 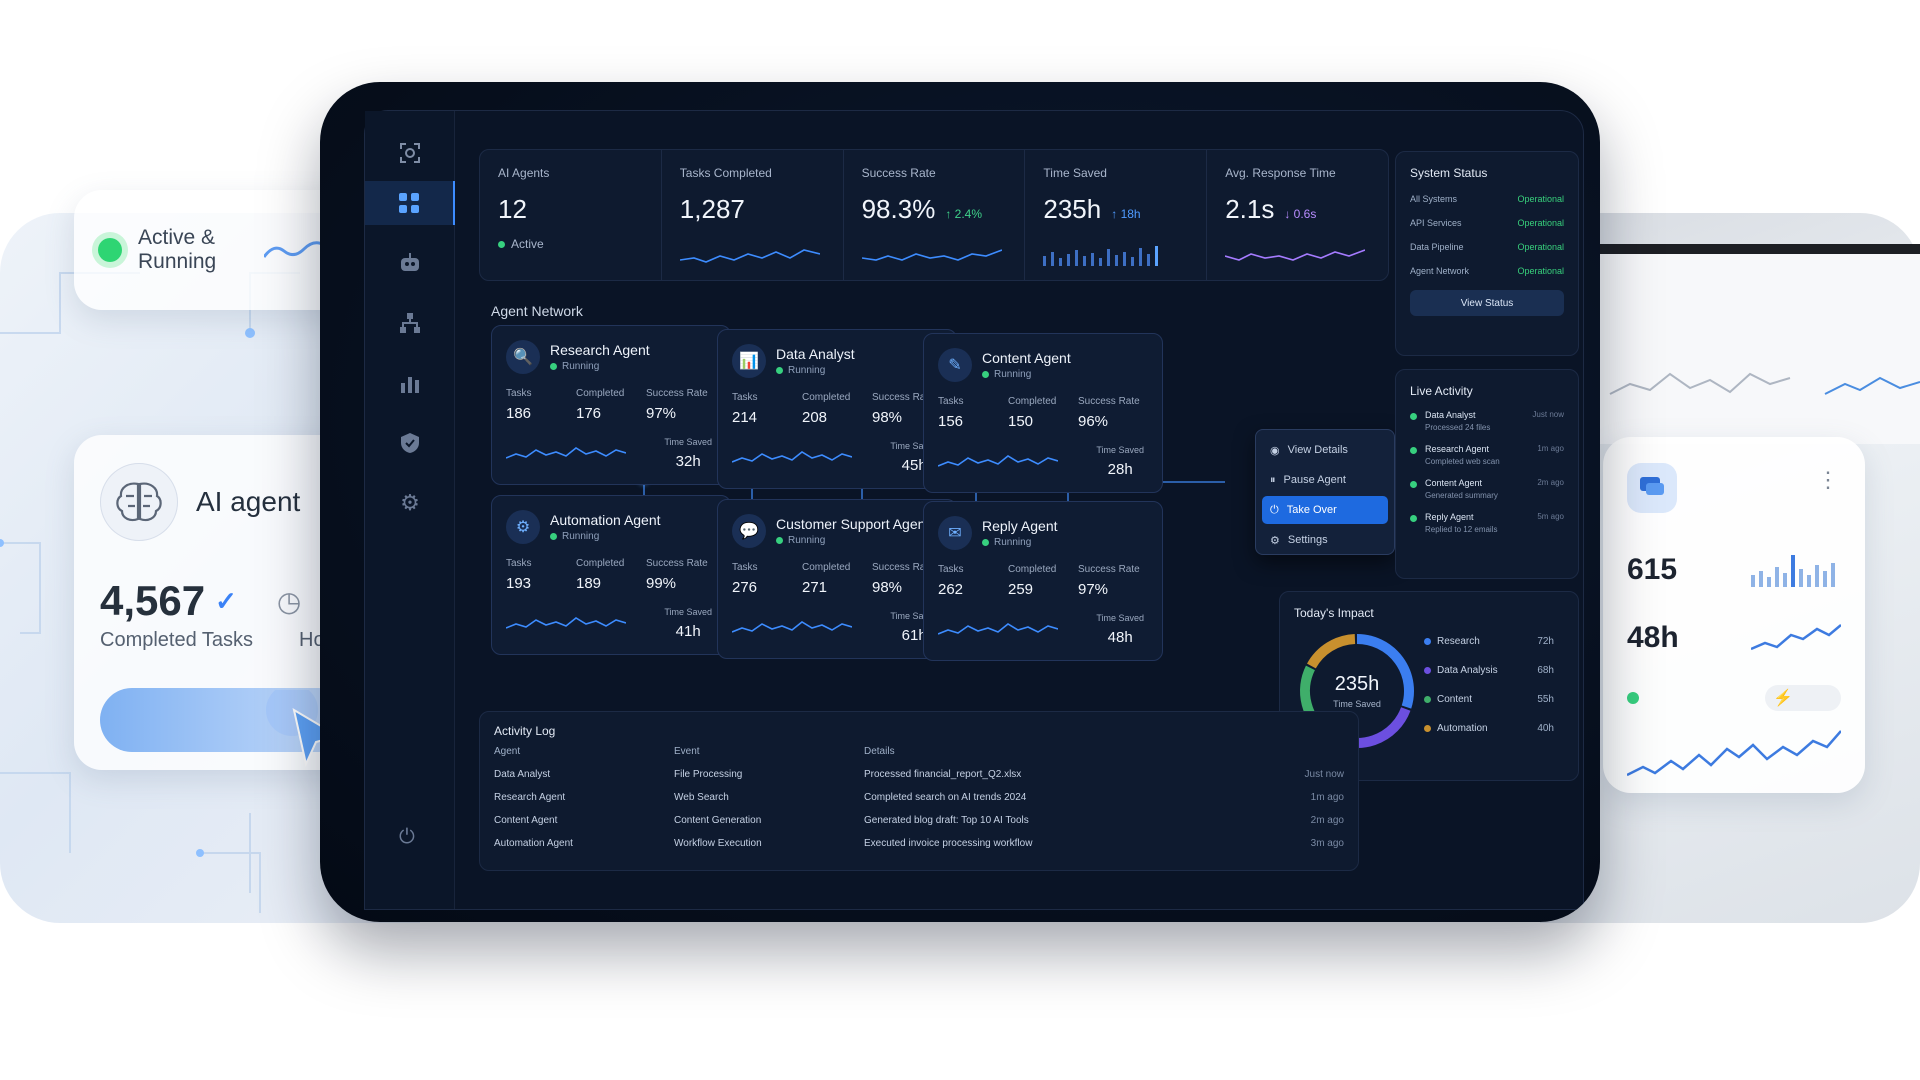 I want to click on agent-completed: 176, so click(x=589, y=413).